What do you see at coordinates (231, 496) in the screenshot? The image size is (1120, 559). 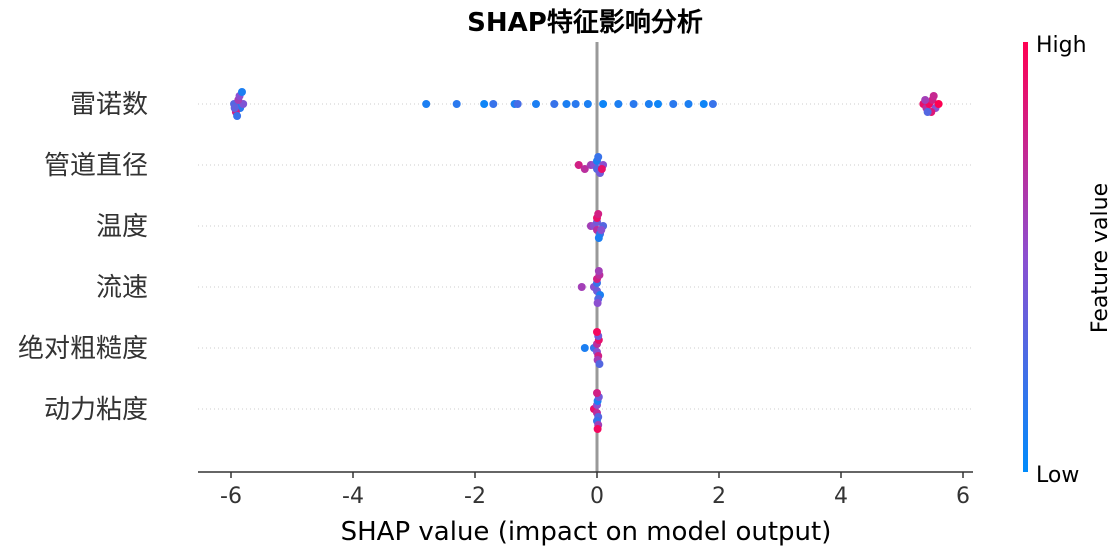 I see `x-tick-label: -6` at bounding box center [231, 496].